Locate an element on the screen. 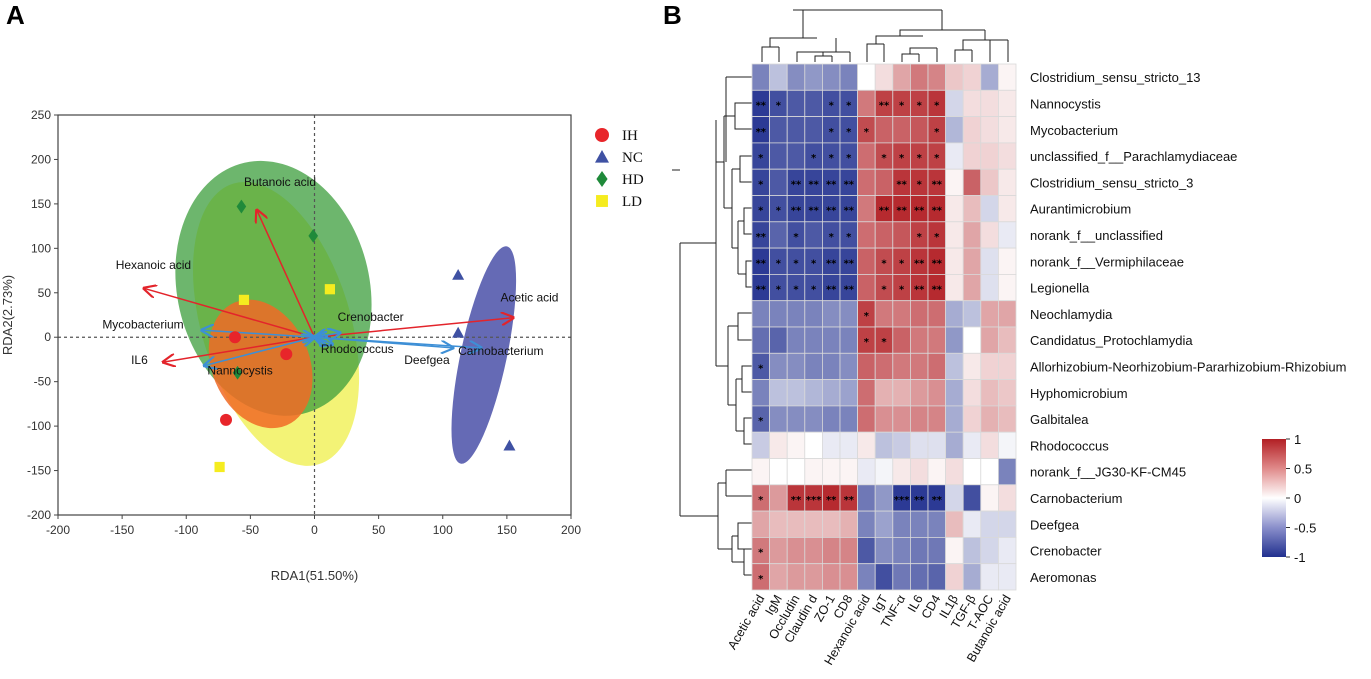  row-label: Hyphomicrobium is located at coordinates (1079, 393).